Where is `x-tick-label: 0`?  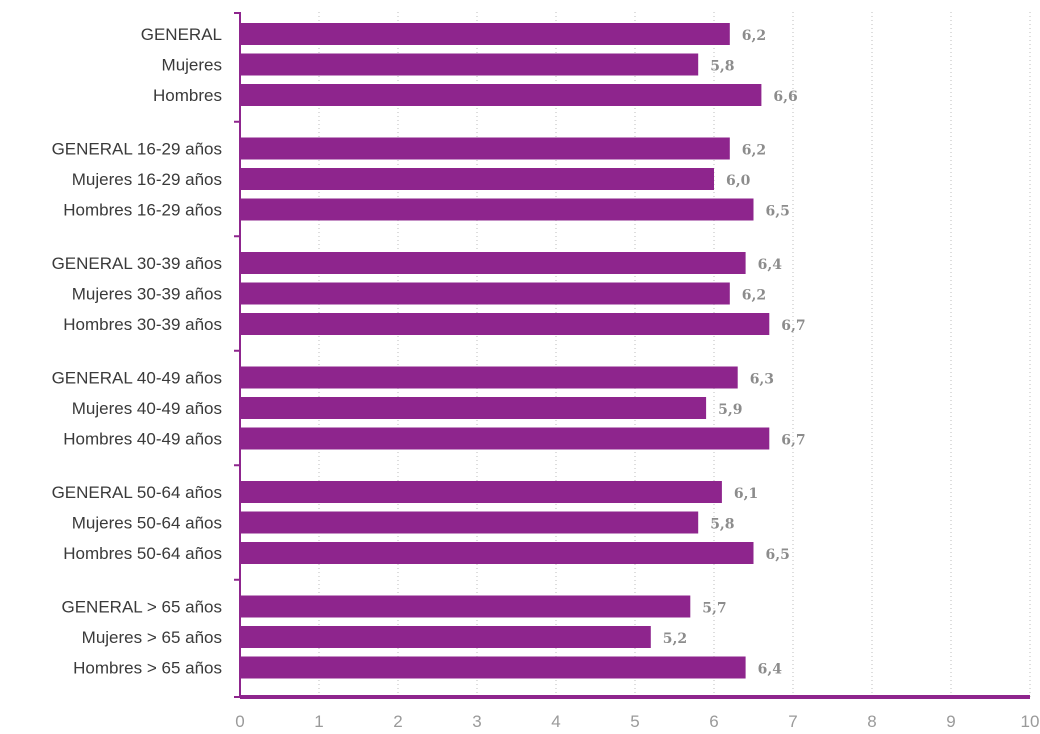
x-tick-label: 0 is located at coordinates (239, 721).